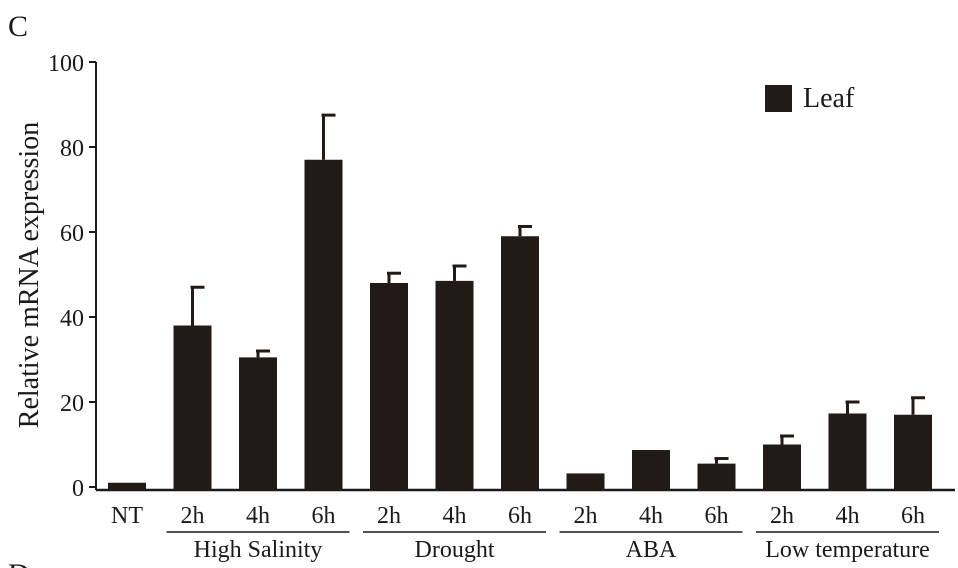 This screenshot has width=958, height=568. I want to click on group-label: Low temperature, so click(847, 550).